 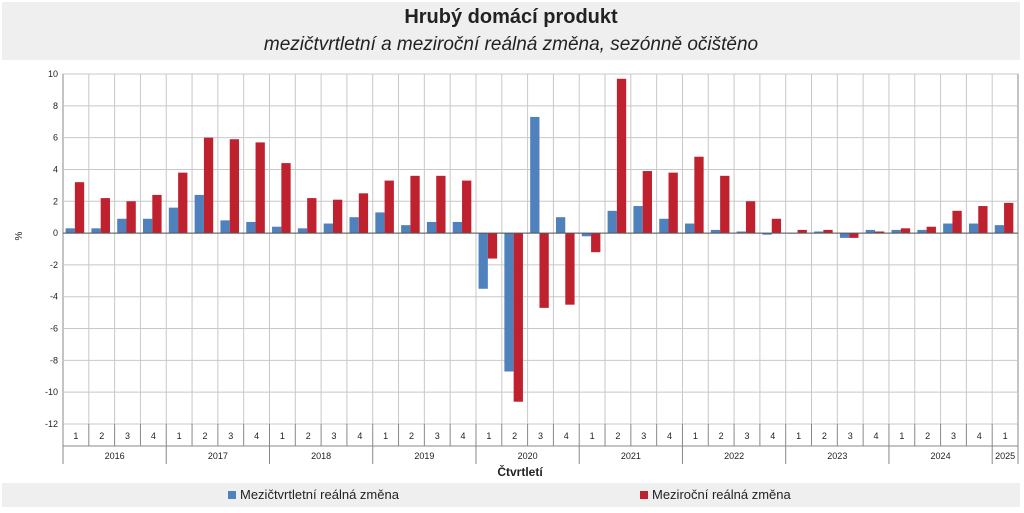 What do you see at coordinates (51, 392) in the screenshot?
I see `y-tick-label: -10` at bounding box center [51, 392].